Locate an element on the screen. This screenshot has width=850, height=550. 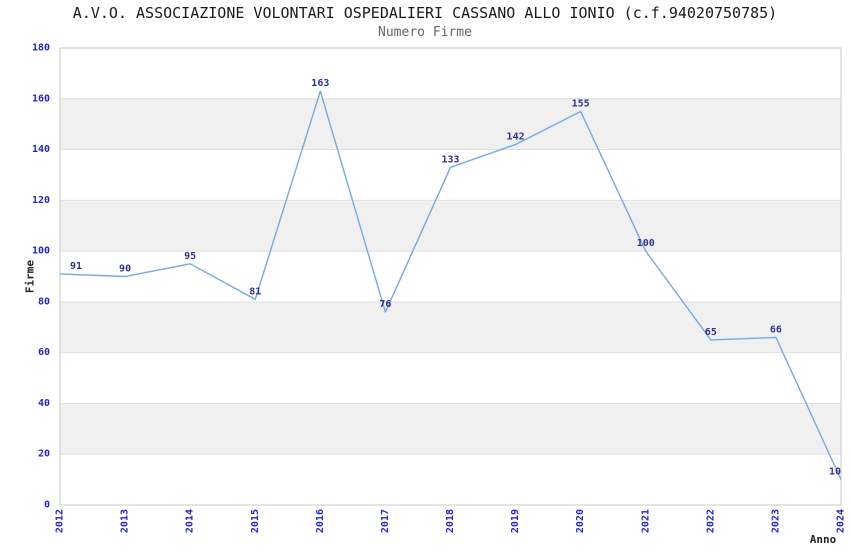
y-tick-label: 60 is located at coordinates (44, 352).